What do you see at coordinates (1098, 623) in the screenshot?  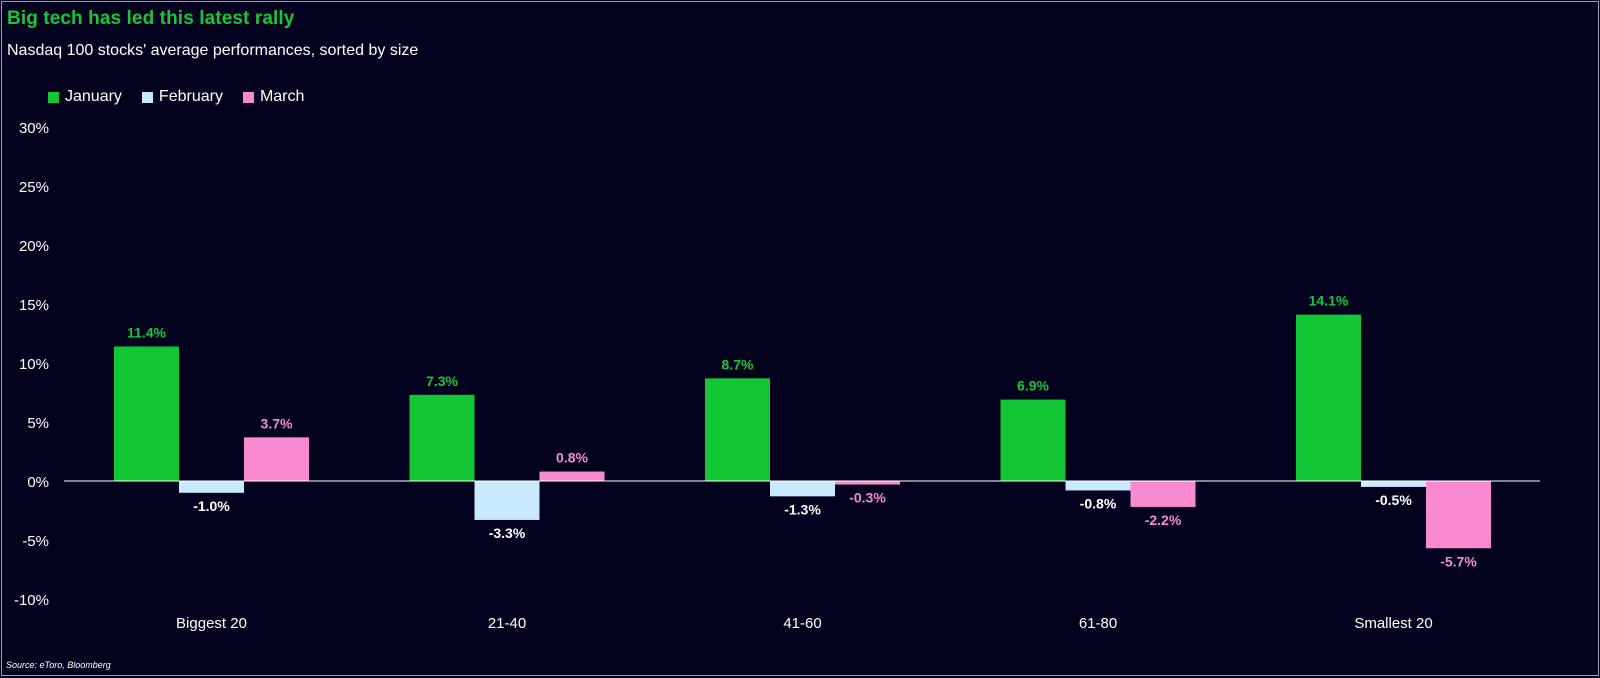 I see `x-category-label: 61-80` at bounding box center [1098, 623].